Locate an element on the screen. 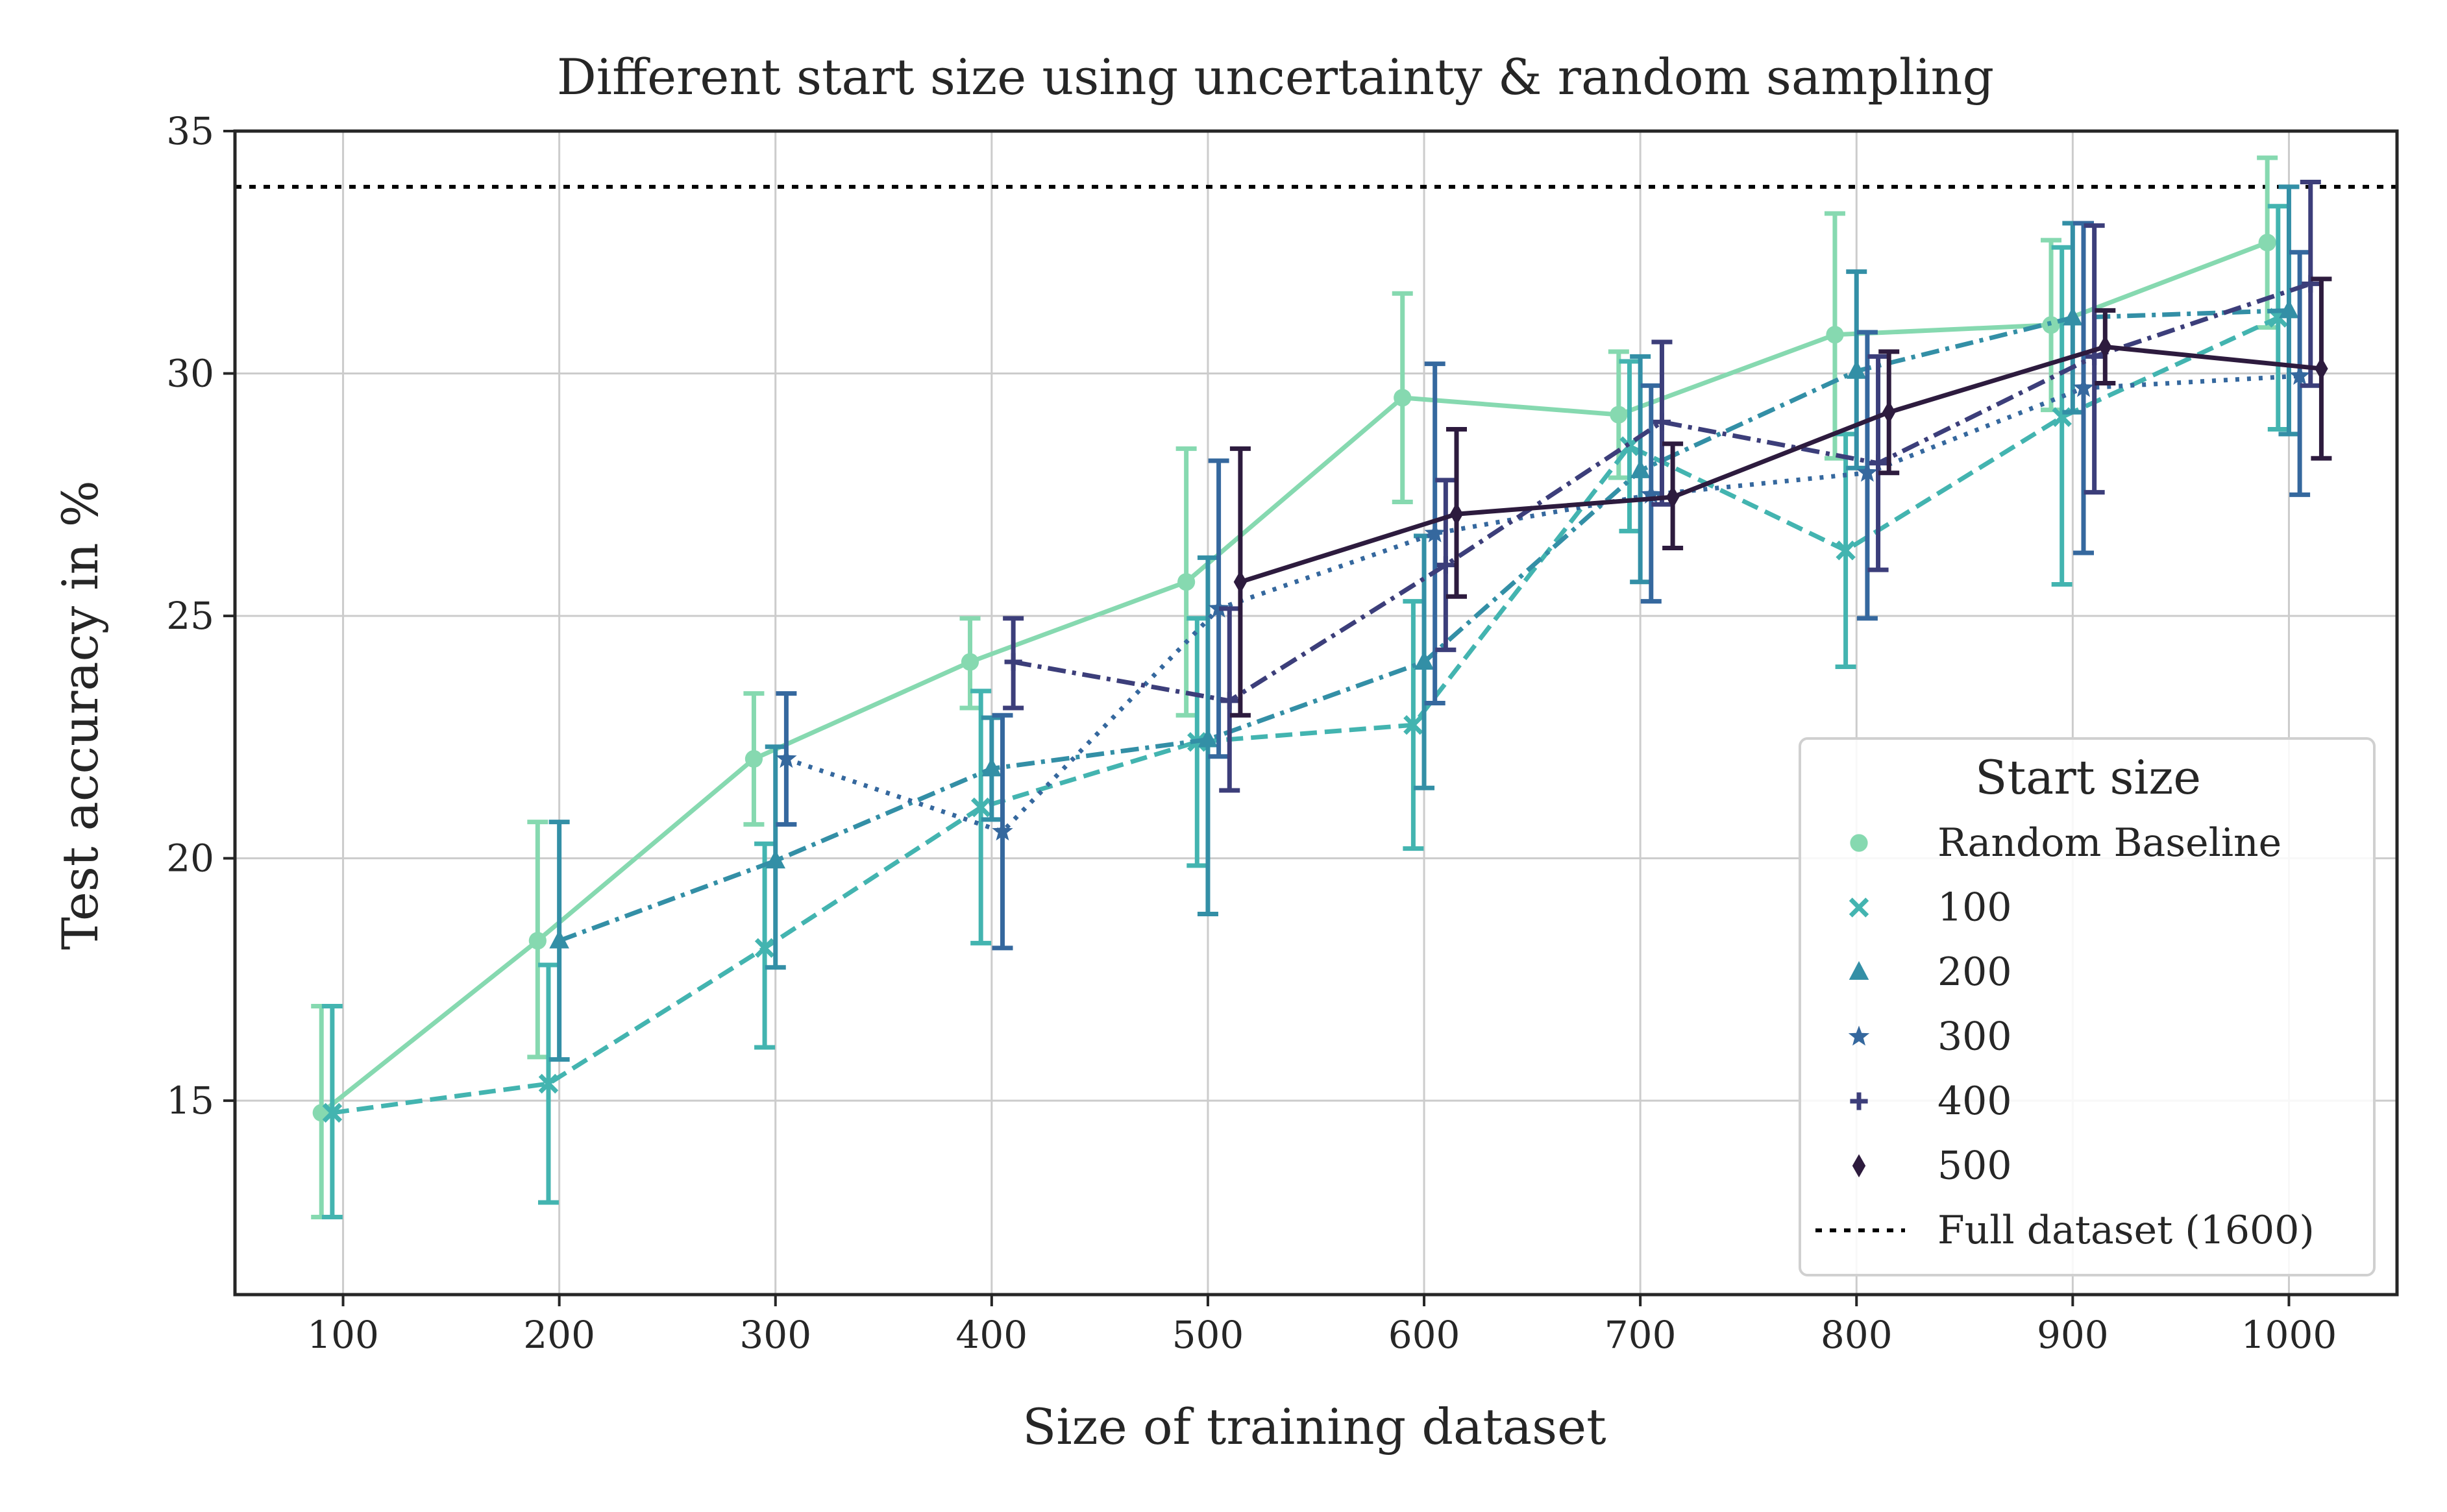 This screenshot has width=2447, height=1512. x-tick-label: 900 is located at coordinates (2073, 1335).